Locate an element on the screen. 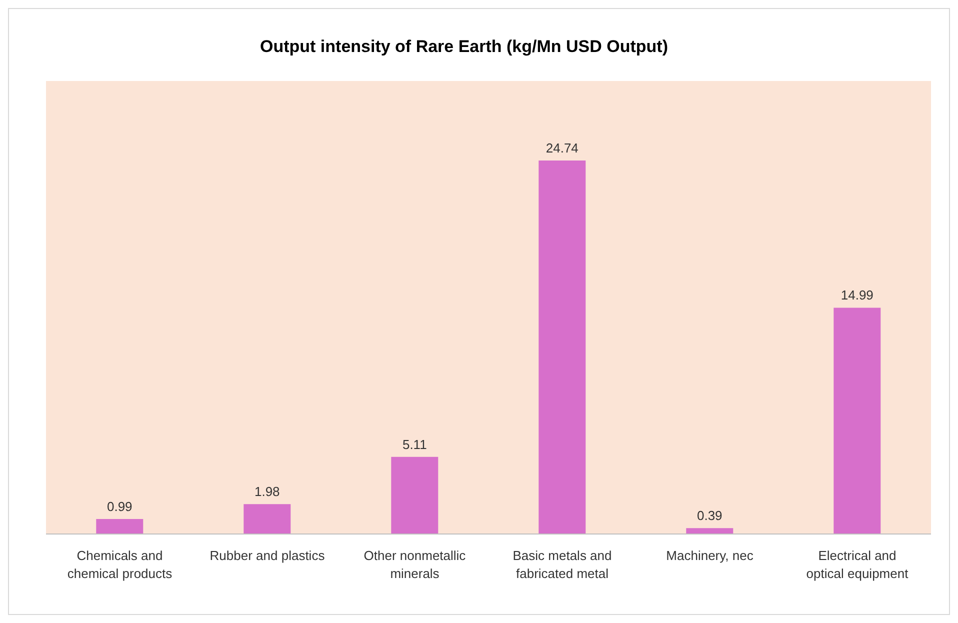 This screenshot has height=623, width=958. x-tick-label: Machinery, nec is located at coordinates (710, 555).